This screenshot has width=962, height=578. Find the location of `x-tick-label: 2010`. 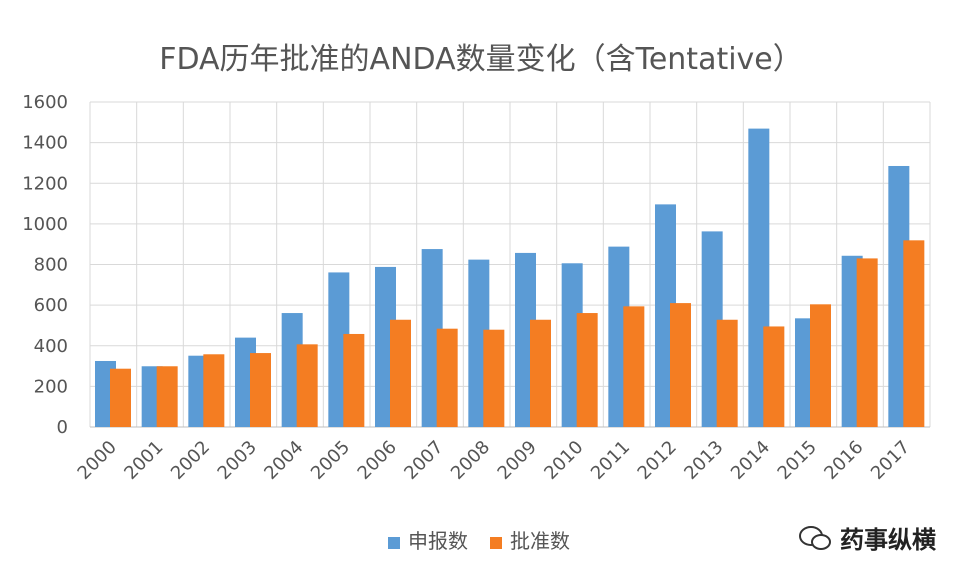

x-tick-label: 2010 is located at coordinates (563, 460).